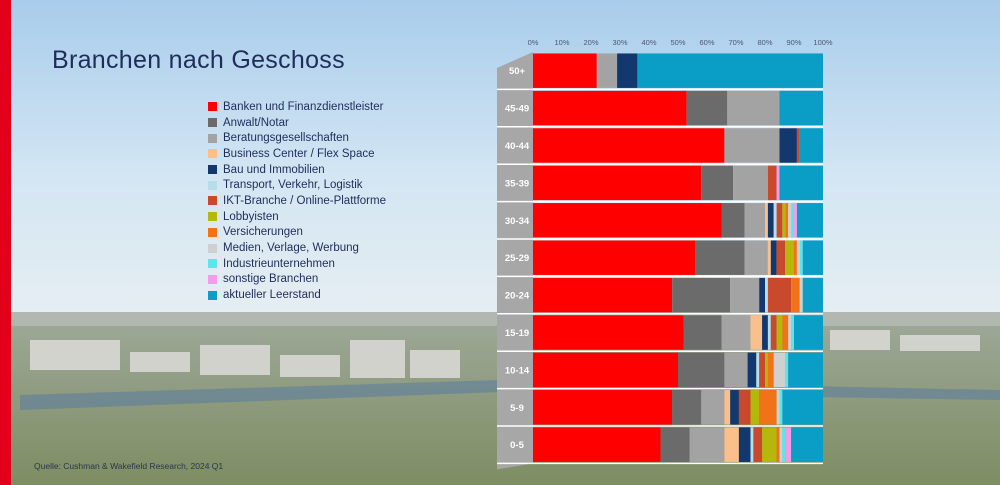 This screenshot has width=1000, height=485. Describe the element at coordinates (517, 445) in the screenshot. I see `floor-label: 0-5` at that location.